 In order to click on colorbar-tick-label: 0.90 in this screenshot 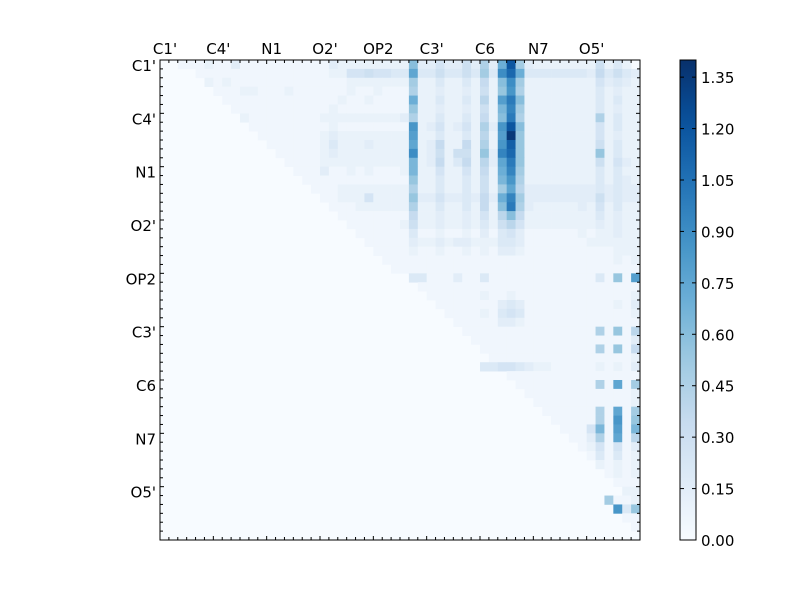, I will do `click(717, 232)`.